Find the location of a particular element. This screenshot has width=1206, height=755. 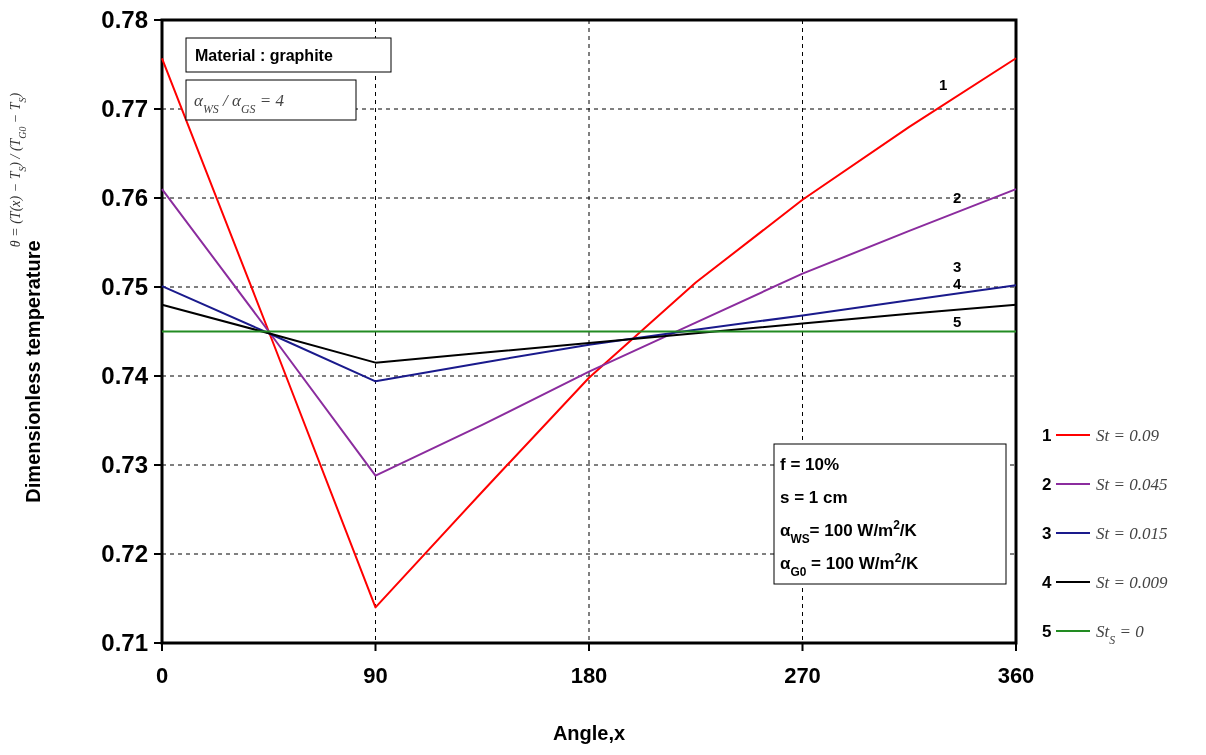

legend-label: St = 0.015 is located at coordinates (1132, 533).